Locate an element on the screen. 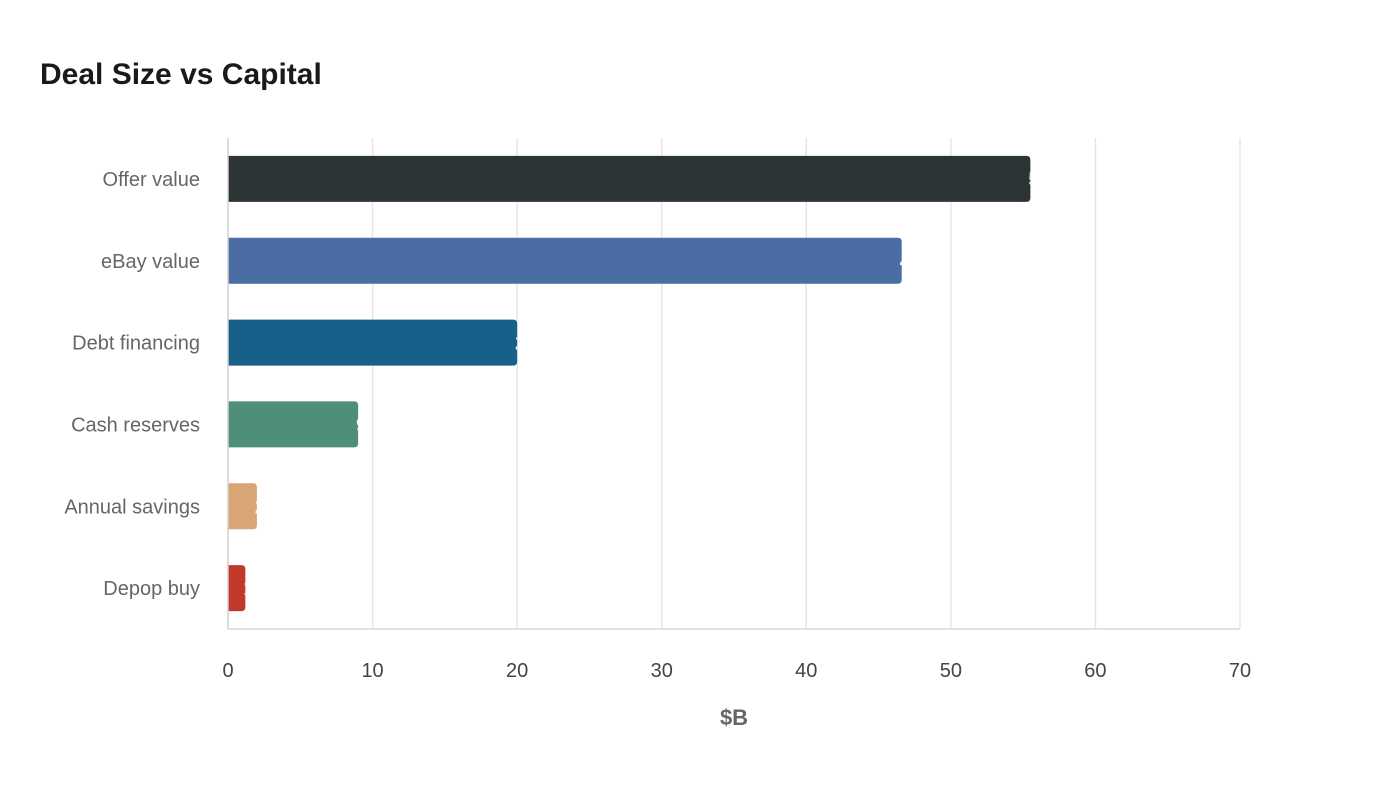  bar-value-label: 2 is located at coordinates (260, 507).